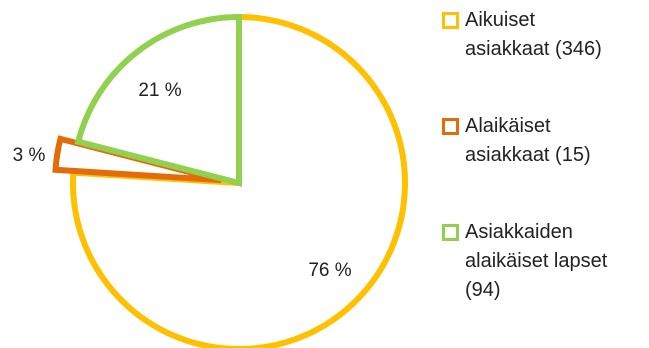  Describe the element at coordinates (541, 35) in the screenshot. I see `legend-item-aikuiset: Aikuiset asiakkaat (346)` at that location.